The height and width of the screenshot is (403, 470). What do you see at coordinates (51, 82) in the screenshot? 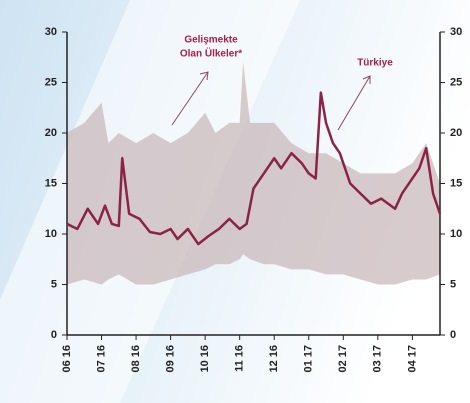
I see `y-tick-label: 25` at bounding box center [51, 82].